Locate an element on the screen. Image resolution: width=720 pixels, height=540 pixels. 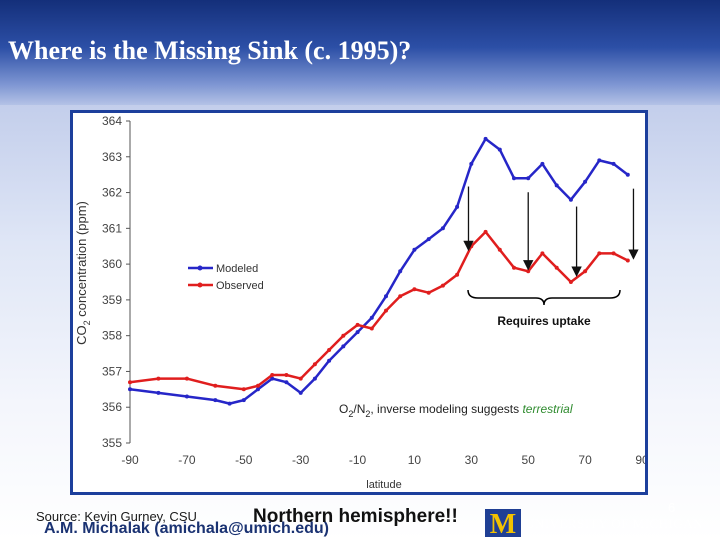
x-tick-label: -30 is located at coordinates (301, 460).